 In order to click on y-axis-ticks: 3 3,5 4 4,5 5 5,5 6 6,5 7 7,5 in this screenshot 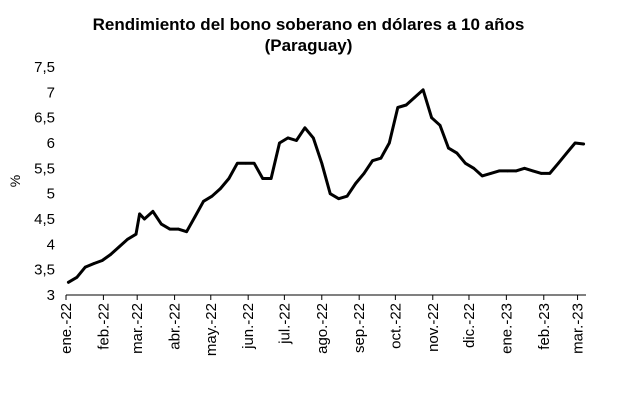, I will do `click(44, 181)`.